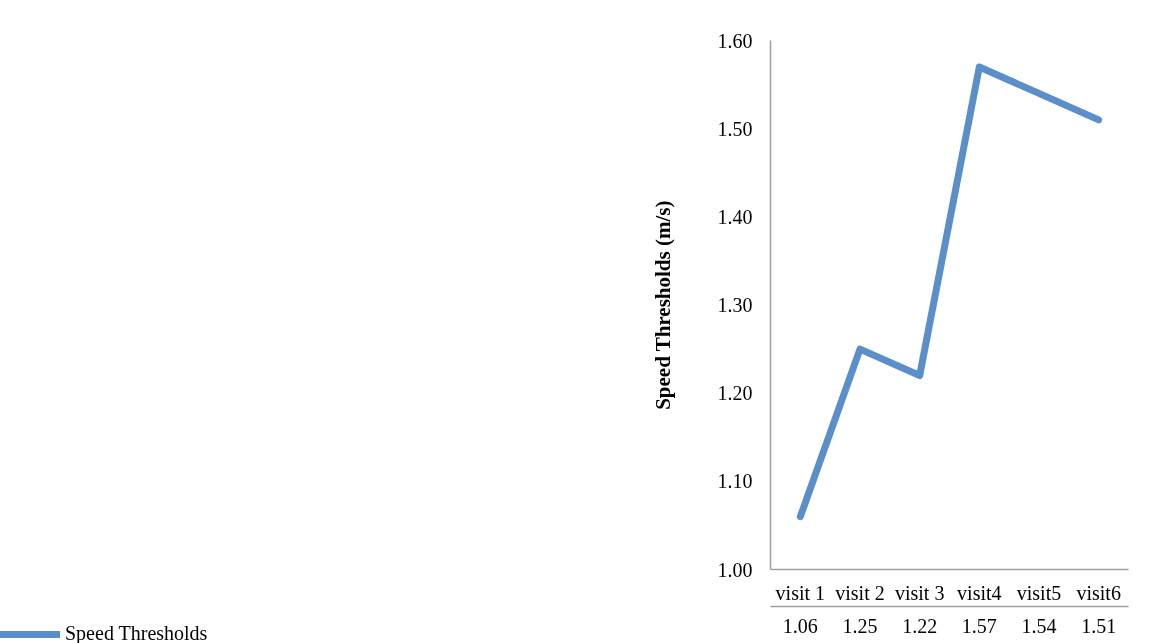  Describe the element at coordinates (1098, 592) in the screenshot. I see `x-tick-label: visit6` at that location.